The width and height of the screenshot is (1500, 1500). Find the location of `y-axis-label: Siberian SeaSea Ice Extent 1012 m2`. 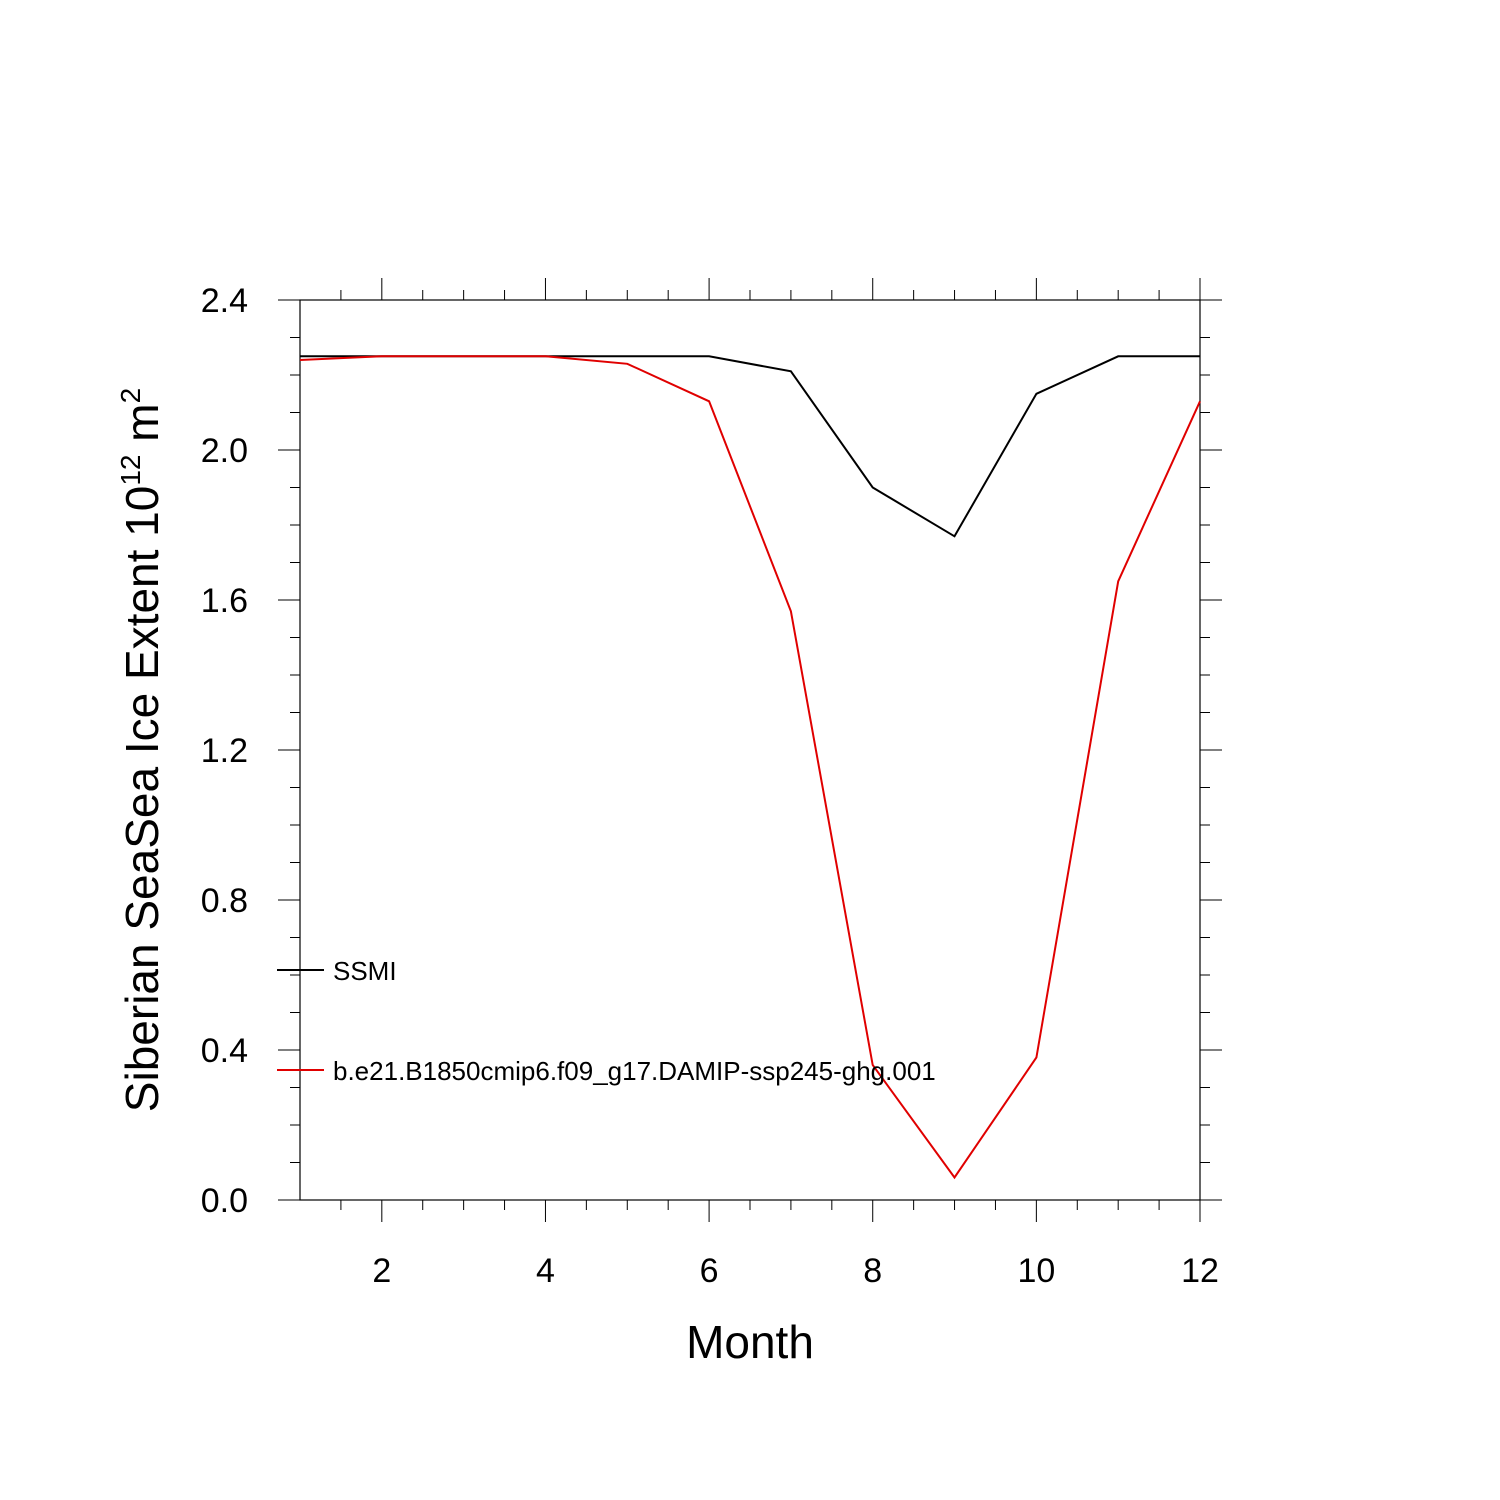

y-axis-label: Siberian SeaSea Ice Extent 1012 m2 is located at coordinates (141, 750).